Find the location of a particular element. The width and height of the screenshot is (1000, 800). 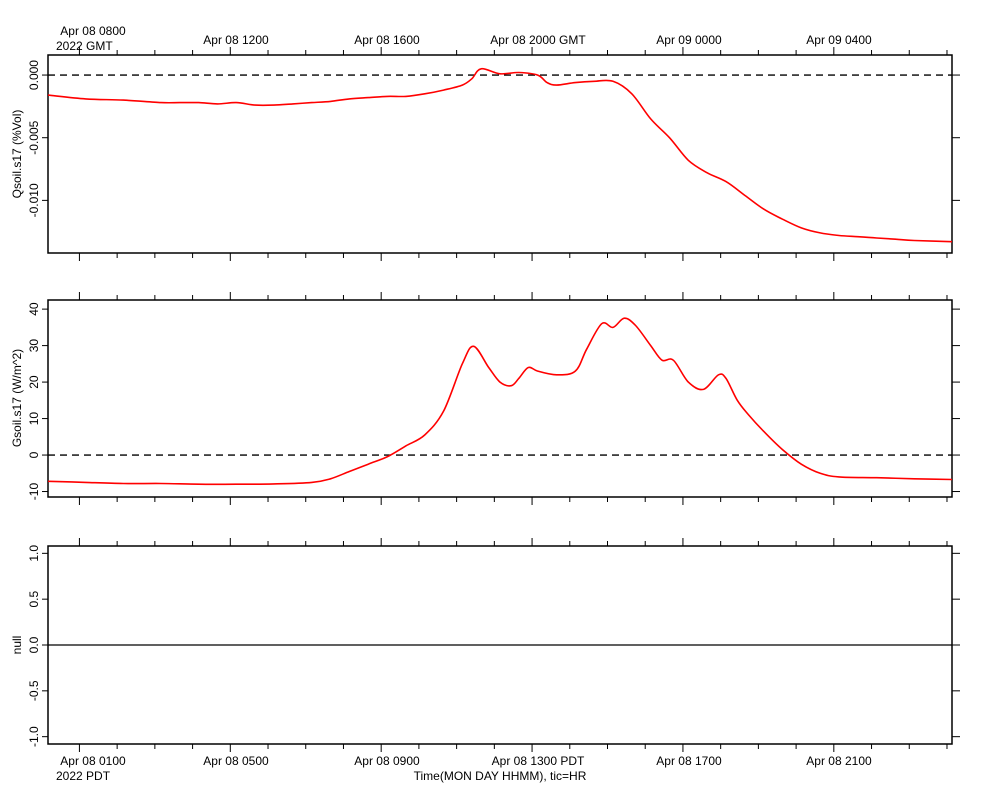

y-tick-label: 1.0 is located at coordinates (34, 553).